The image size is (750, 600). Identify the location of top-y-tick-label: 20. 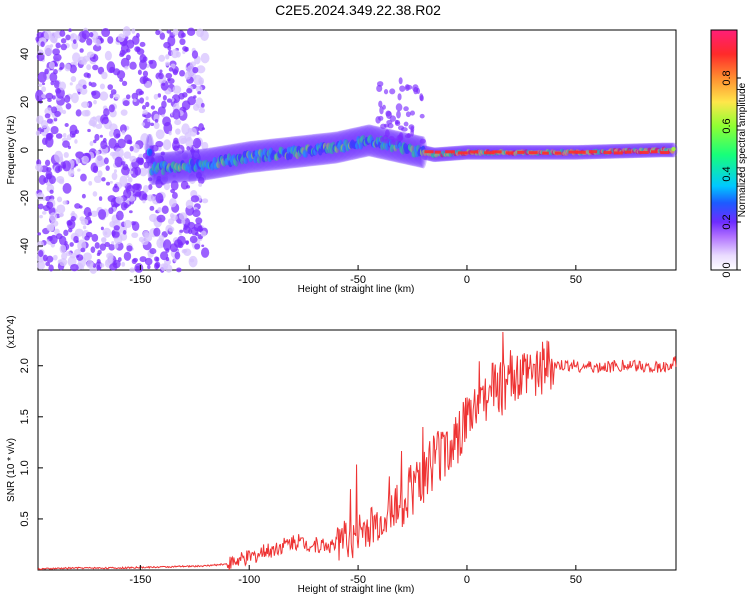
(25, 102).